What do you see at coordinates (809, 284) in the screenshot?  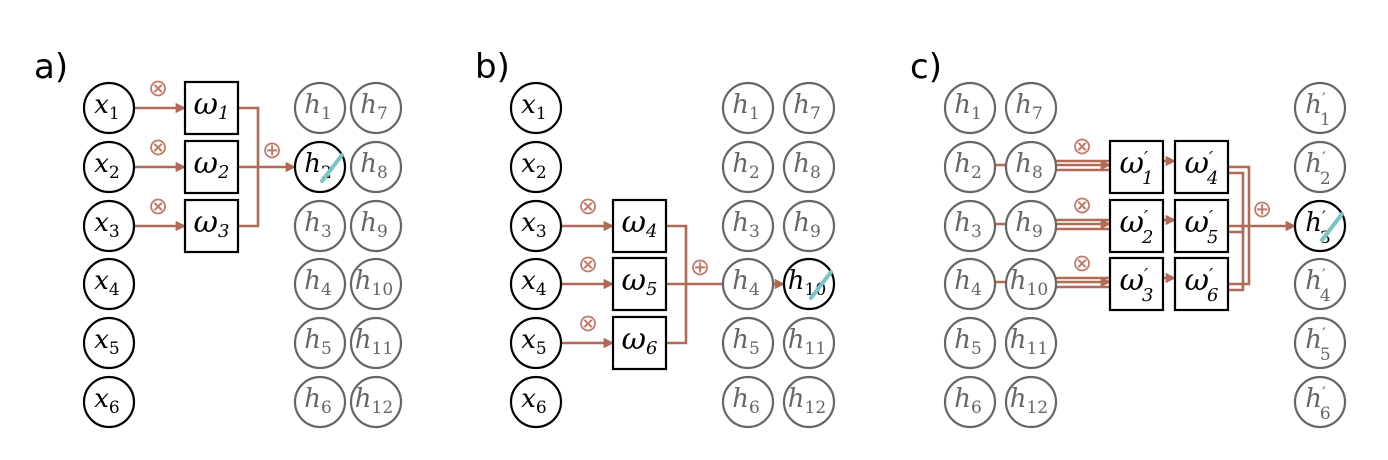 I see `panel-b-hidden-h10: h10` at bounding box center [809, 284].